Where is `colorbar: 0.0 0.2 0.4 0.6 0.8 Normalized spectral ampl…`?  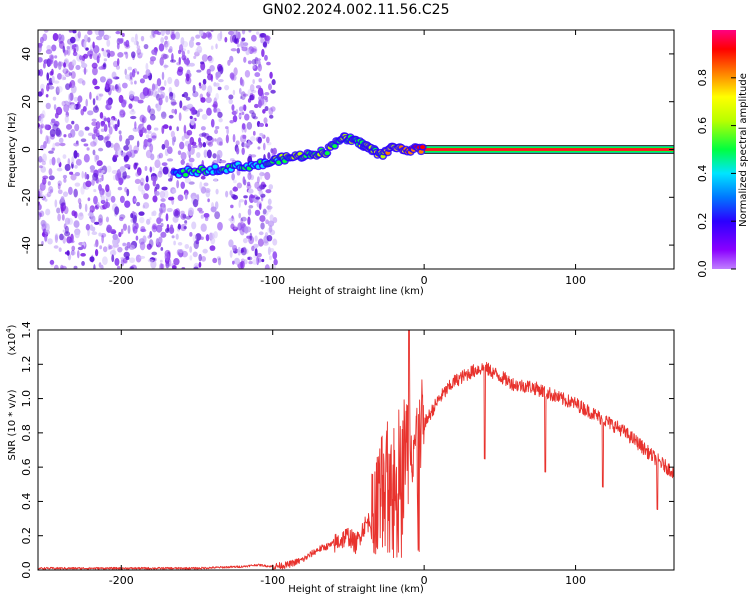
colorbar: 0.0 0.2 0.4 0.6 0.8 Normalized spectral ampl… is located at coordinates (722, 154).